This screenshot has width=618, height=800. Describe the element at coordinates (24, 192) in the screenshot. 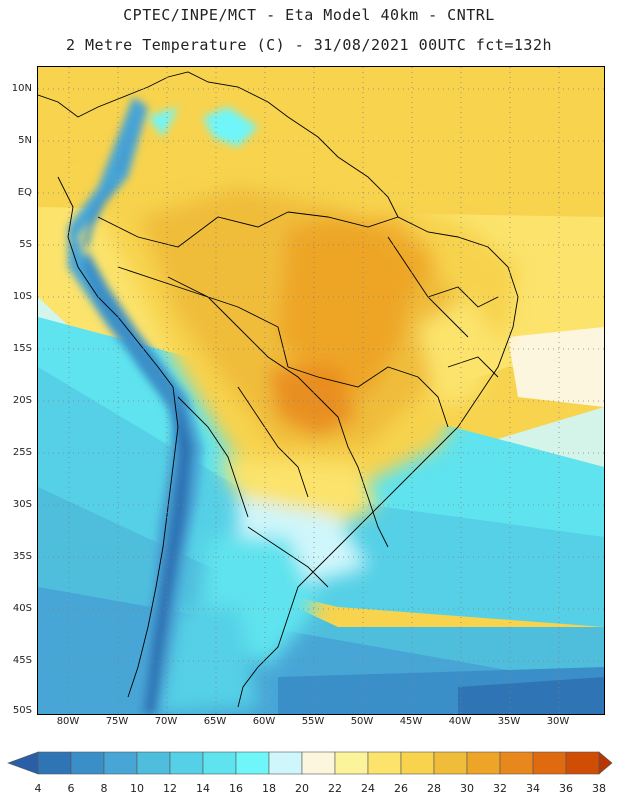

I see `lat-label-eq: EQ` at that location.